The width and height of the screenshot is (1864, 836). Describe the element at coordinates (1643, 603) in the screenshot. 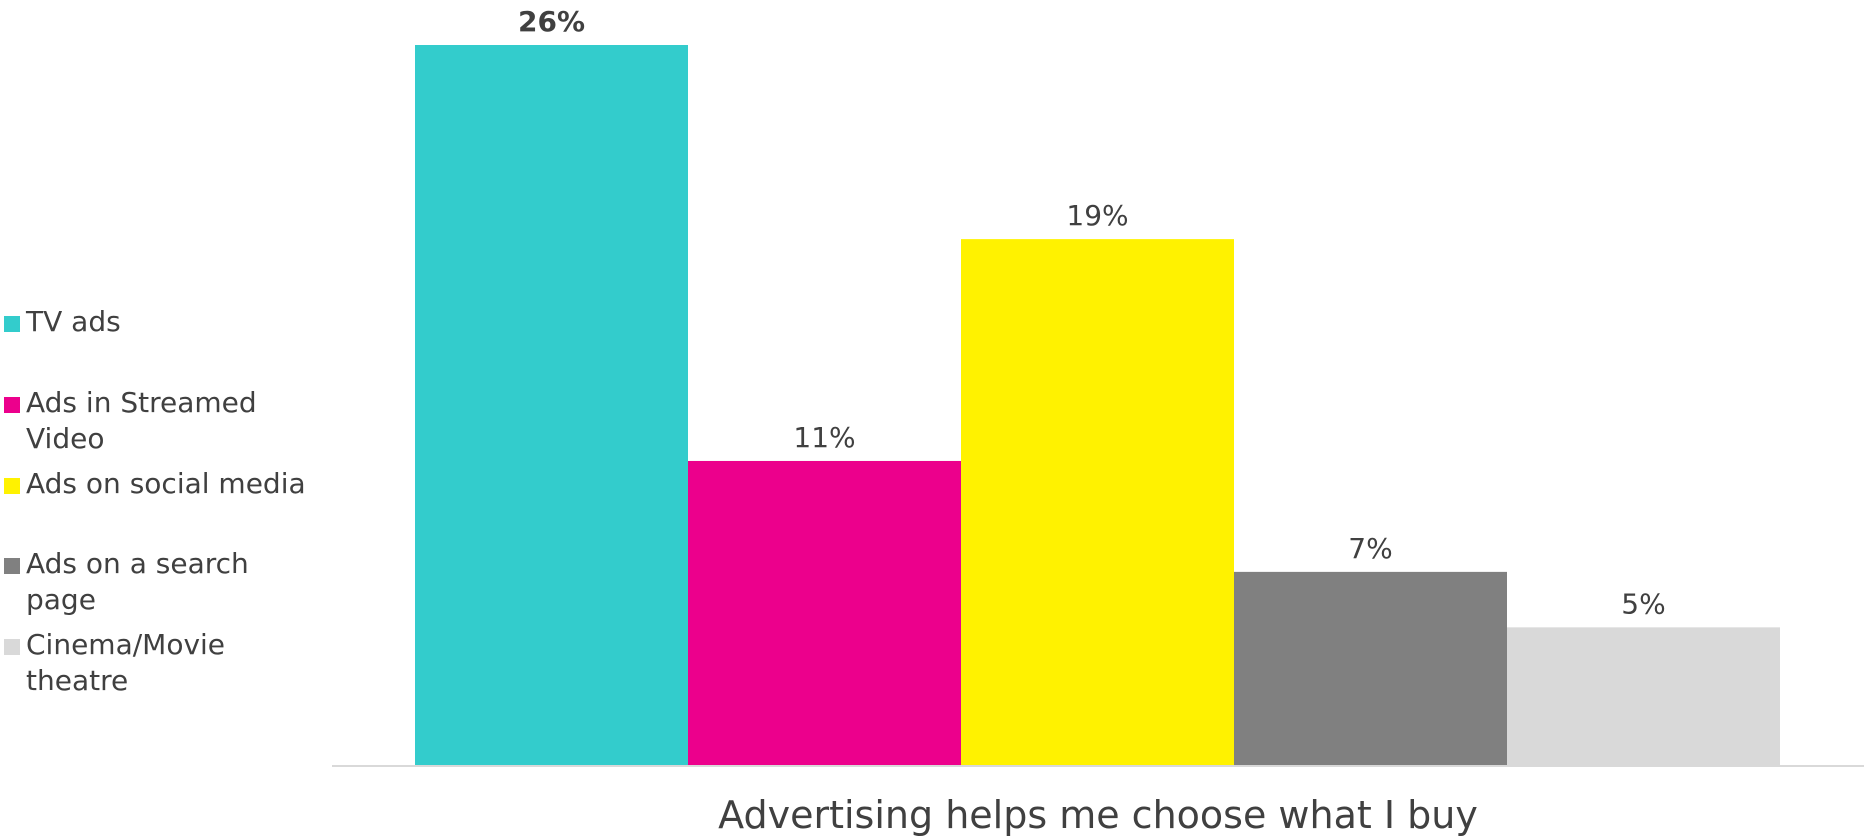

I see `data-label-4: 5%` at that location.